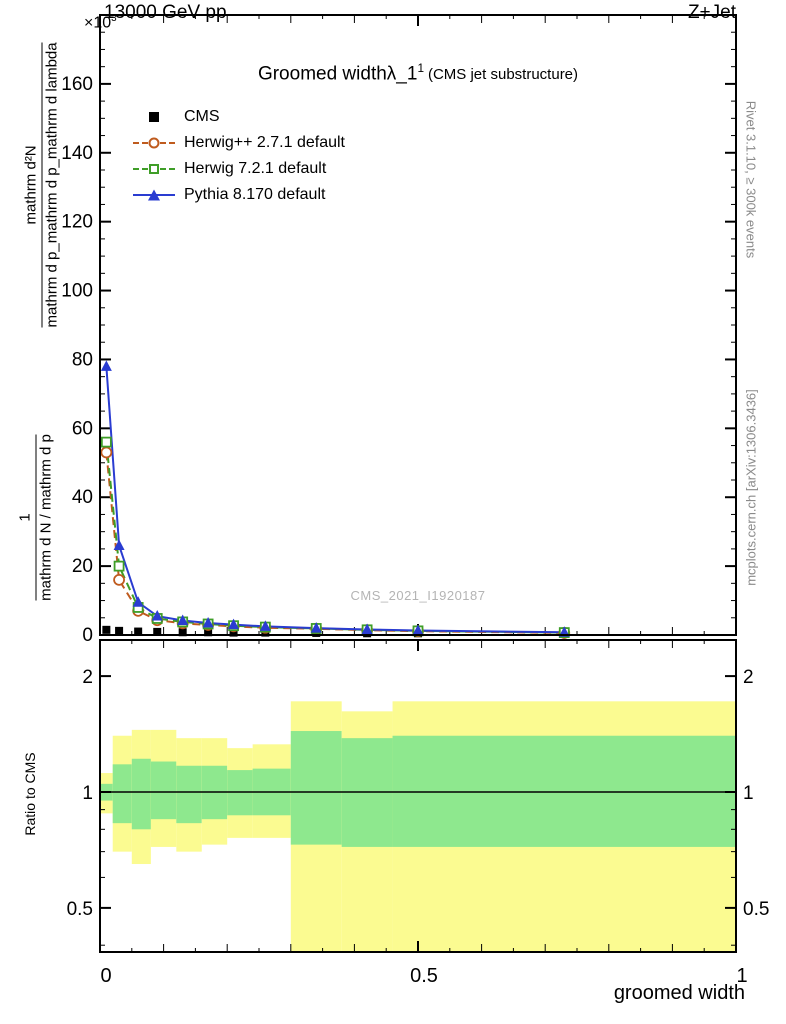  Describe the element at coordinates (711, 12) in the screenshot. I see `process-label: Z+Jet` at that location.